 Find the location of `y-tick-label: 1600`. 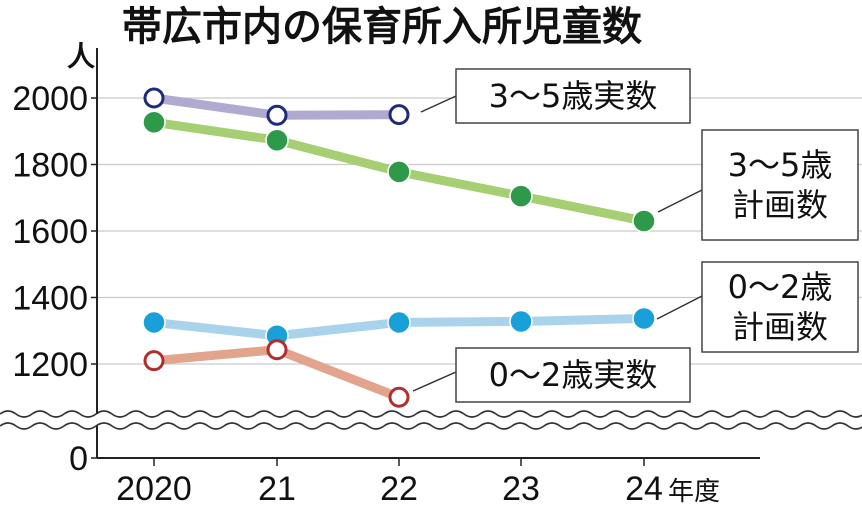

y-tick-label: 1600 is located at coordinates (50, 232).